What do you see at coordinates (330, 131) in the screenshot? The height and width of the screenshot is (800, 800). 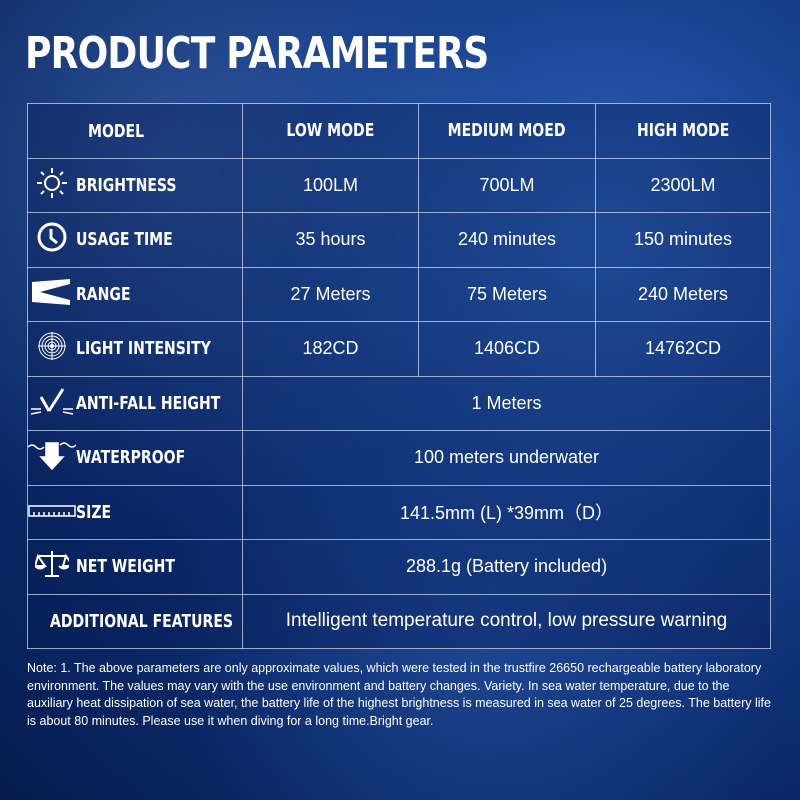 I see `header-low: LOW MODE` at bounding box center [330, 131].